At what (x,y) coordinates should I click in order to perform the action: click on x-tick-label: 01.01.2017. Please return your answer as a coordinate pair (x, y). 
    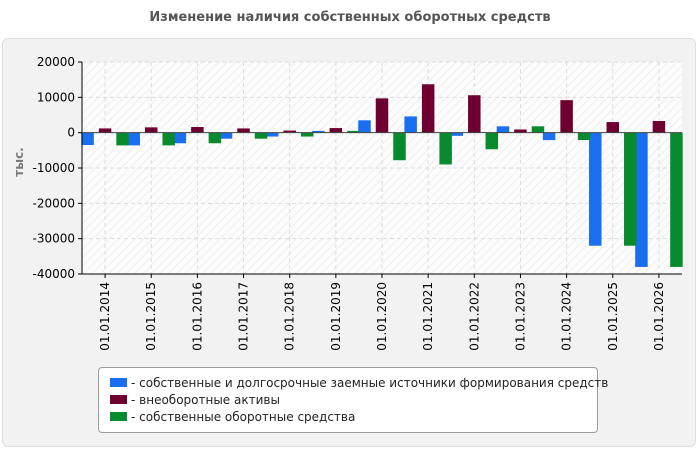
    Looking at the image, I should click on (244, 316).